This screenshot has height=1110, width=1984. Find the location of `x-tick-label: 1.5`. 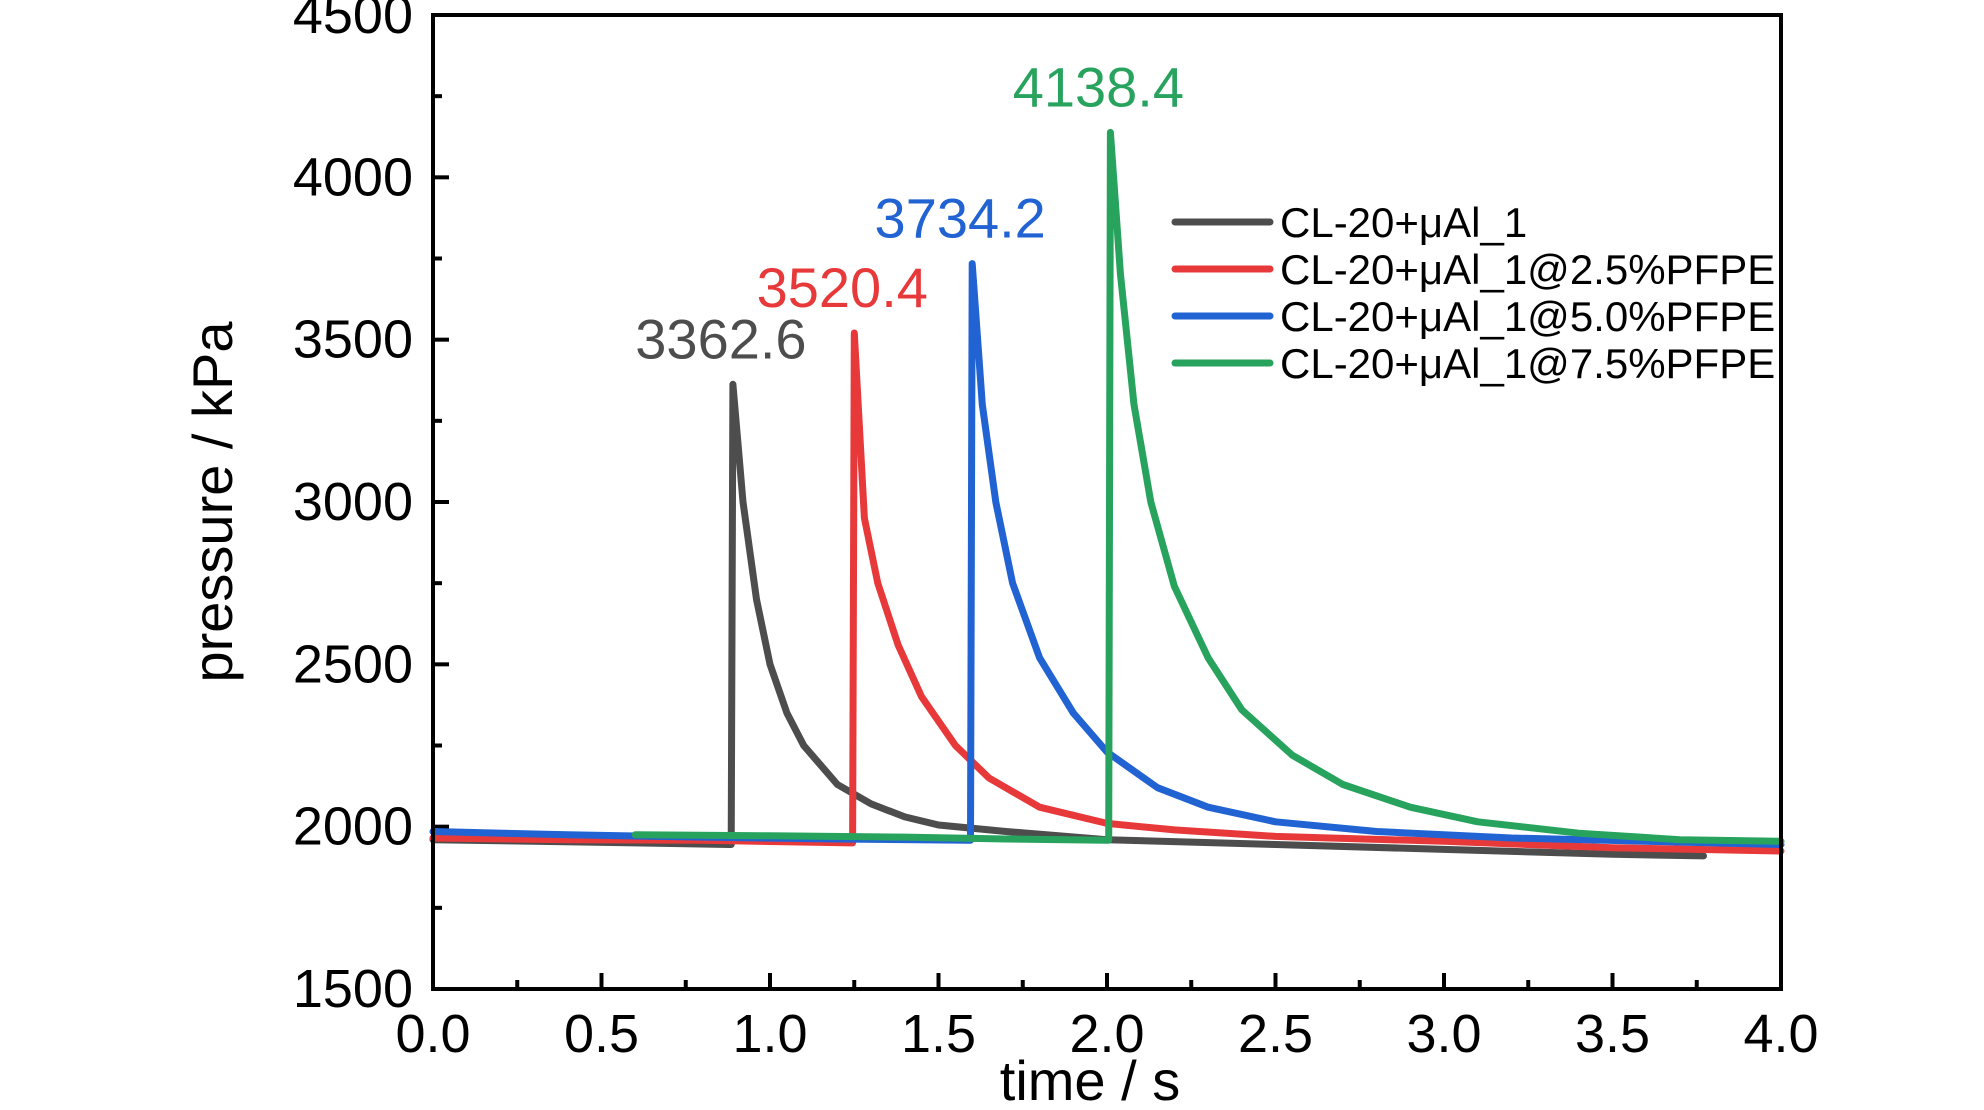

x-tick-label: 1.5 is located at coordinates (938, 1034).